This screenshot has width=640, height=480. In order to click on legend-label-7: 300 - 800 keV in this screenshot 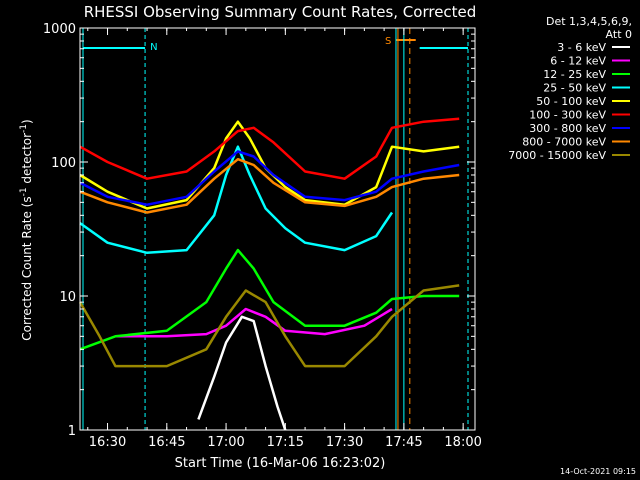, I will do `click(567, 128)`.